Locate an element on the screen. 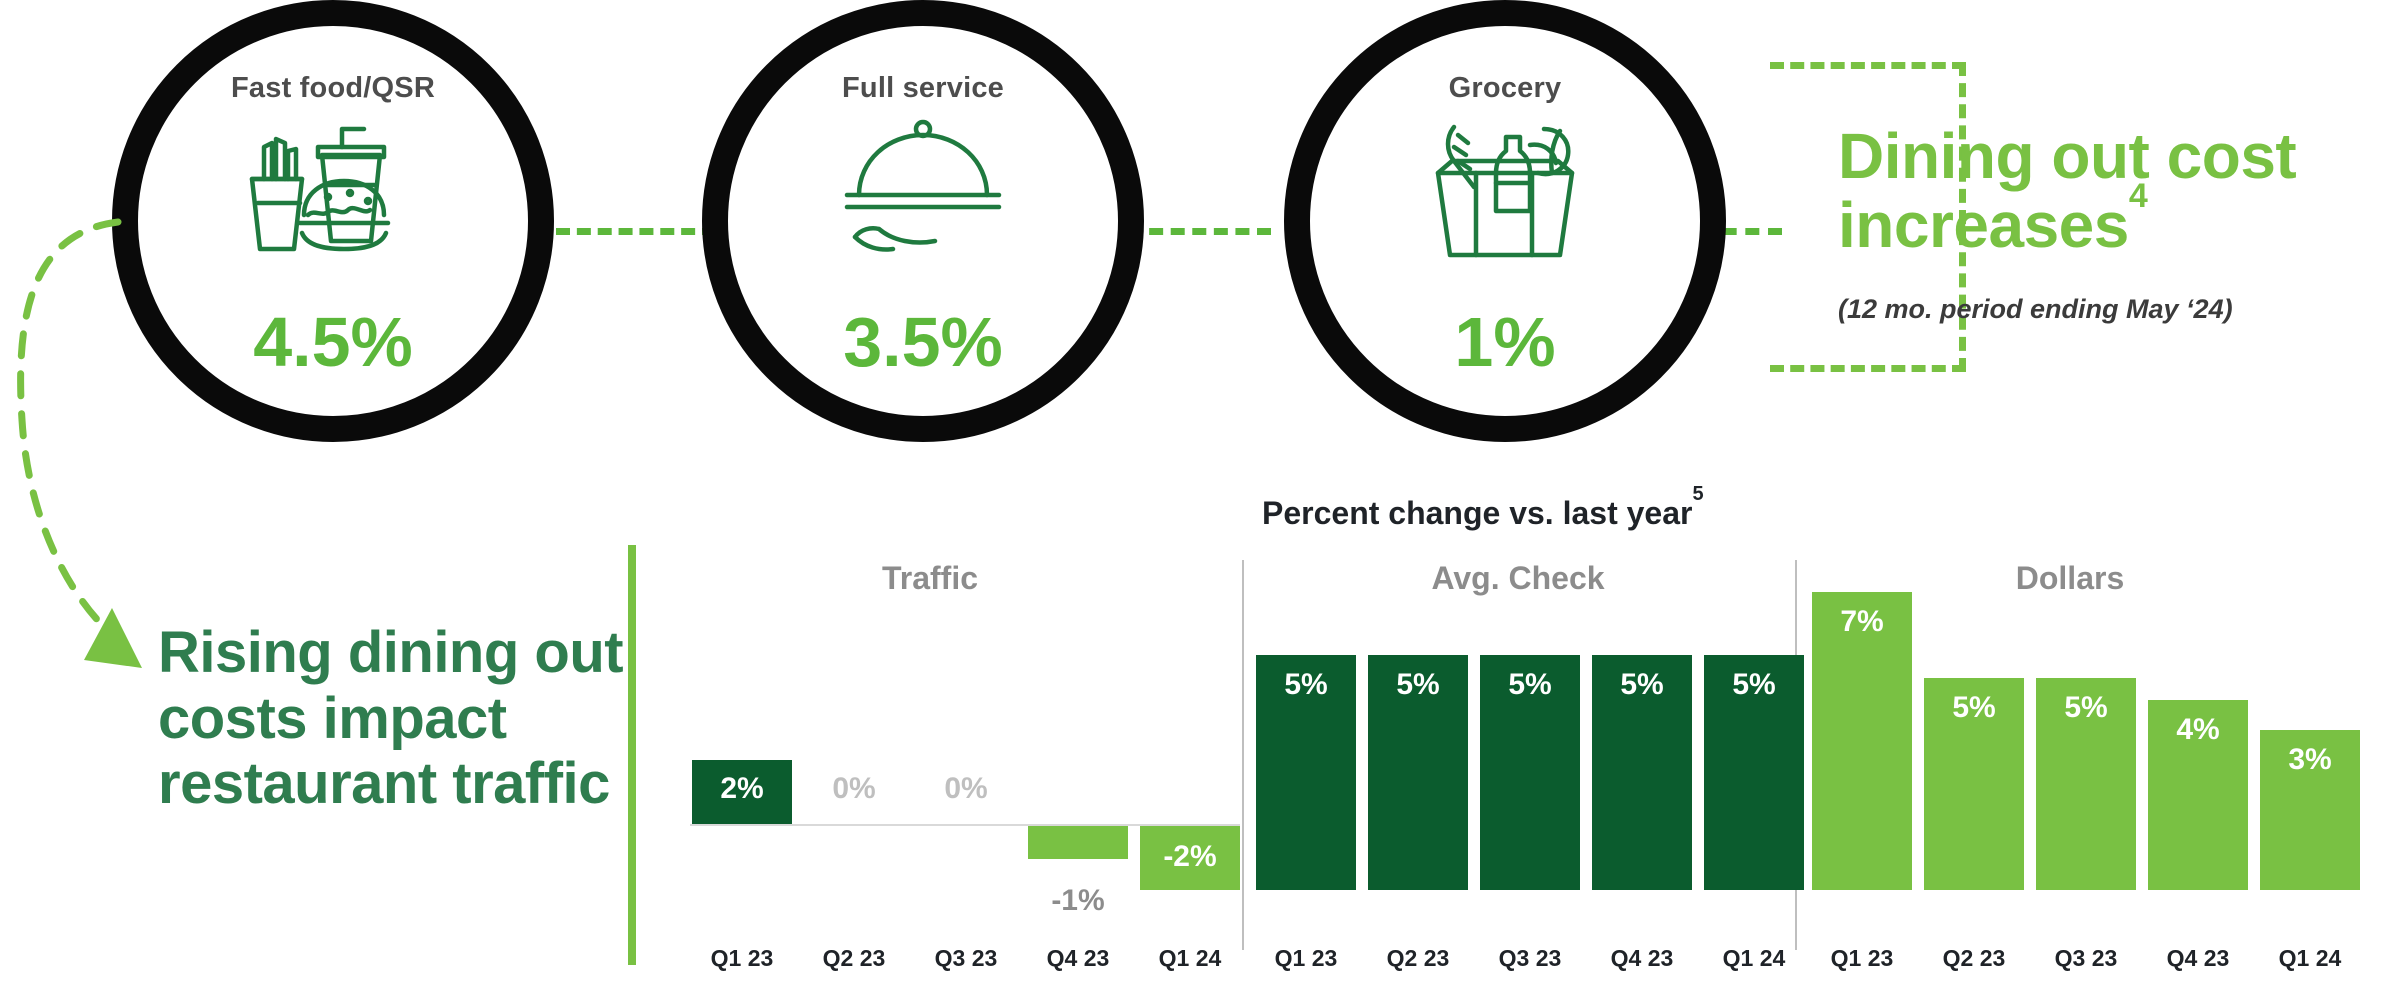 This screenshot has height=987, width=2384. tick-traffic-q4-23: Q4 23 is located at coordinates (1078, 958).